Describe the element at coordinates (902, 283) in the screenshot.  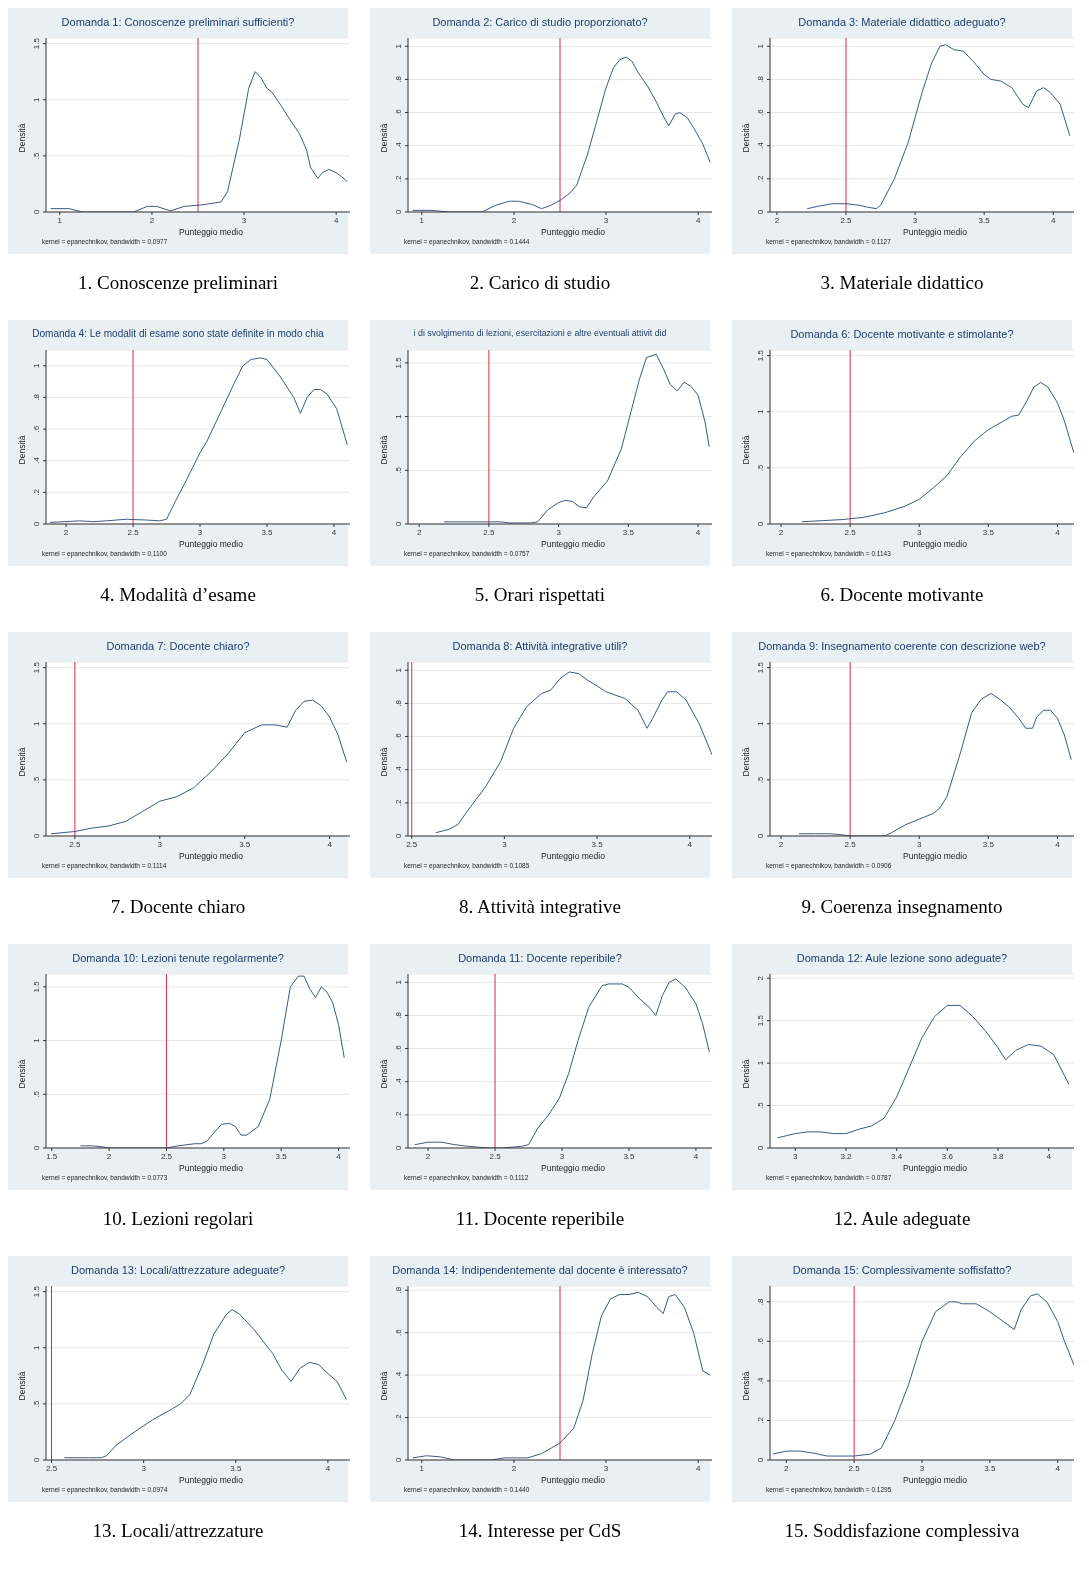
I see `text: 3. Materiale didattico` at that location.